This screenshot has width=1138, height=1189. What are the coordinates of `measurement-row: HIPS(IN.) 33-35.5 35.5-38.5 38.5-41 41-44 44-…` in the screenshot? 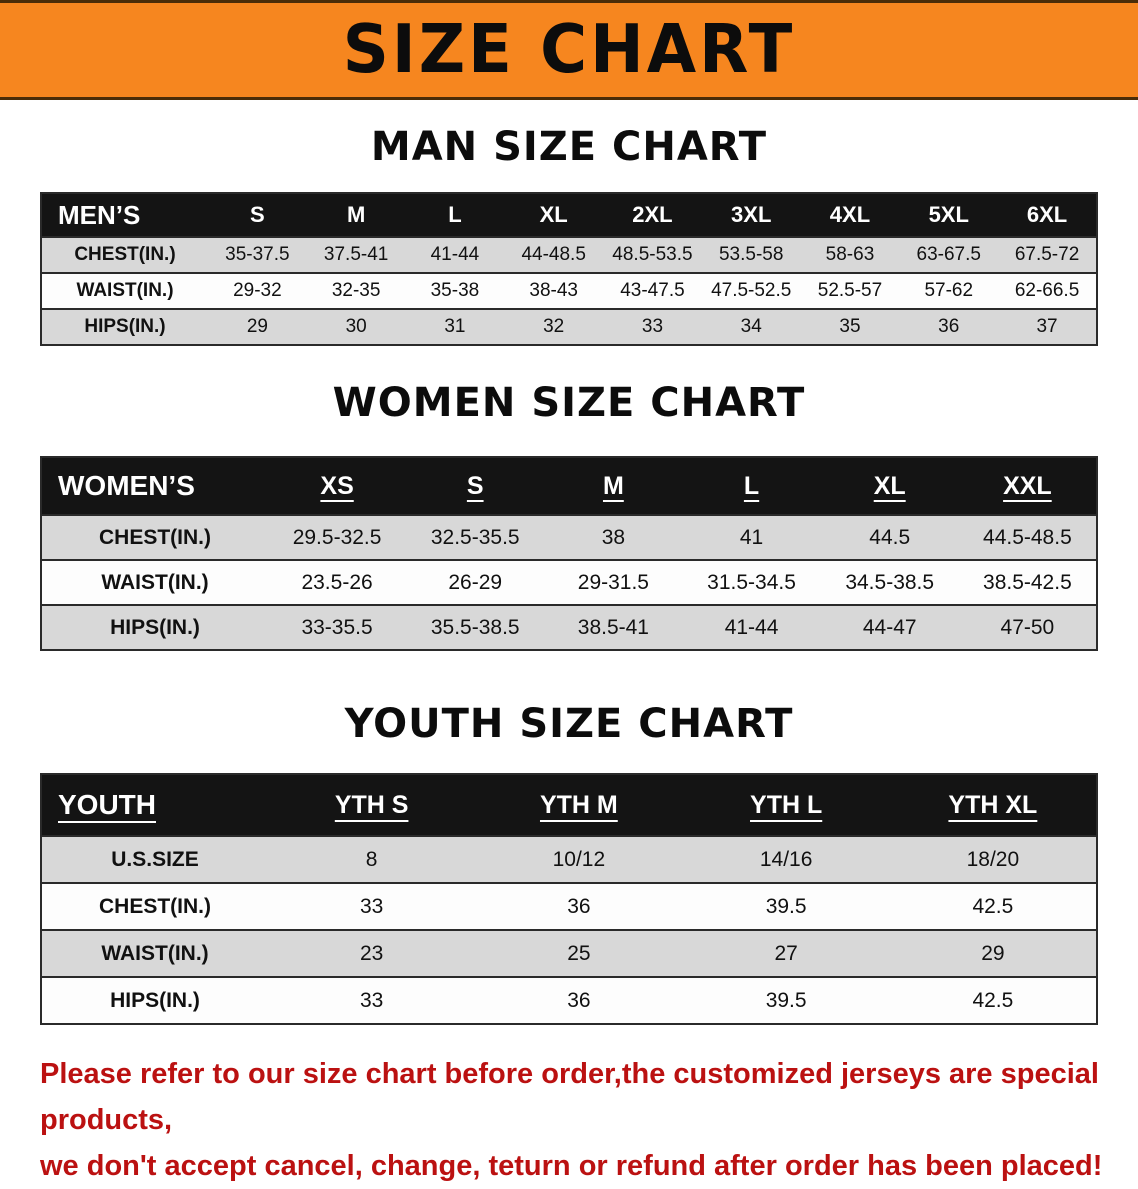 It's located at (569, 627).